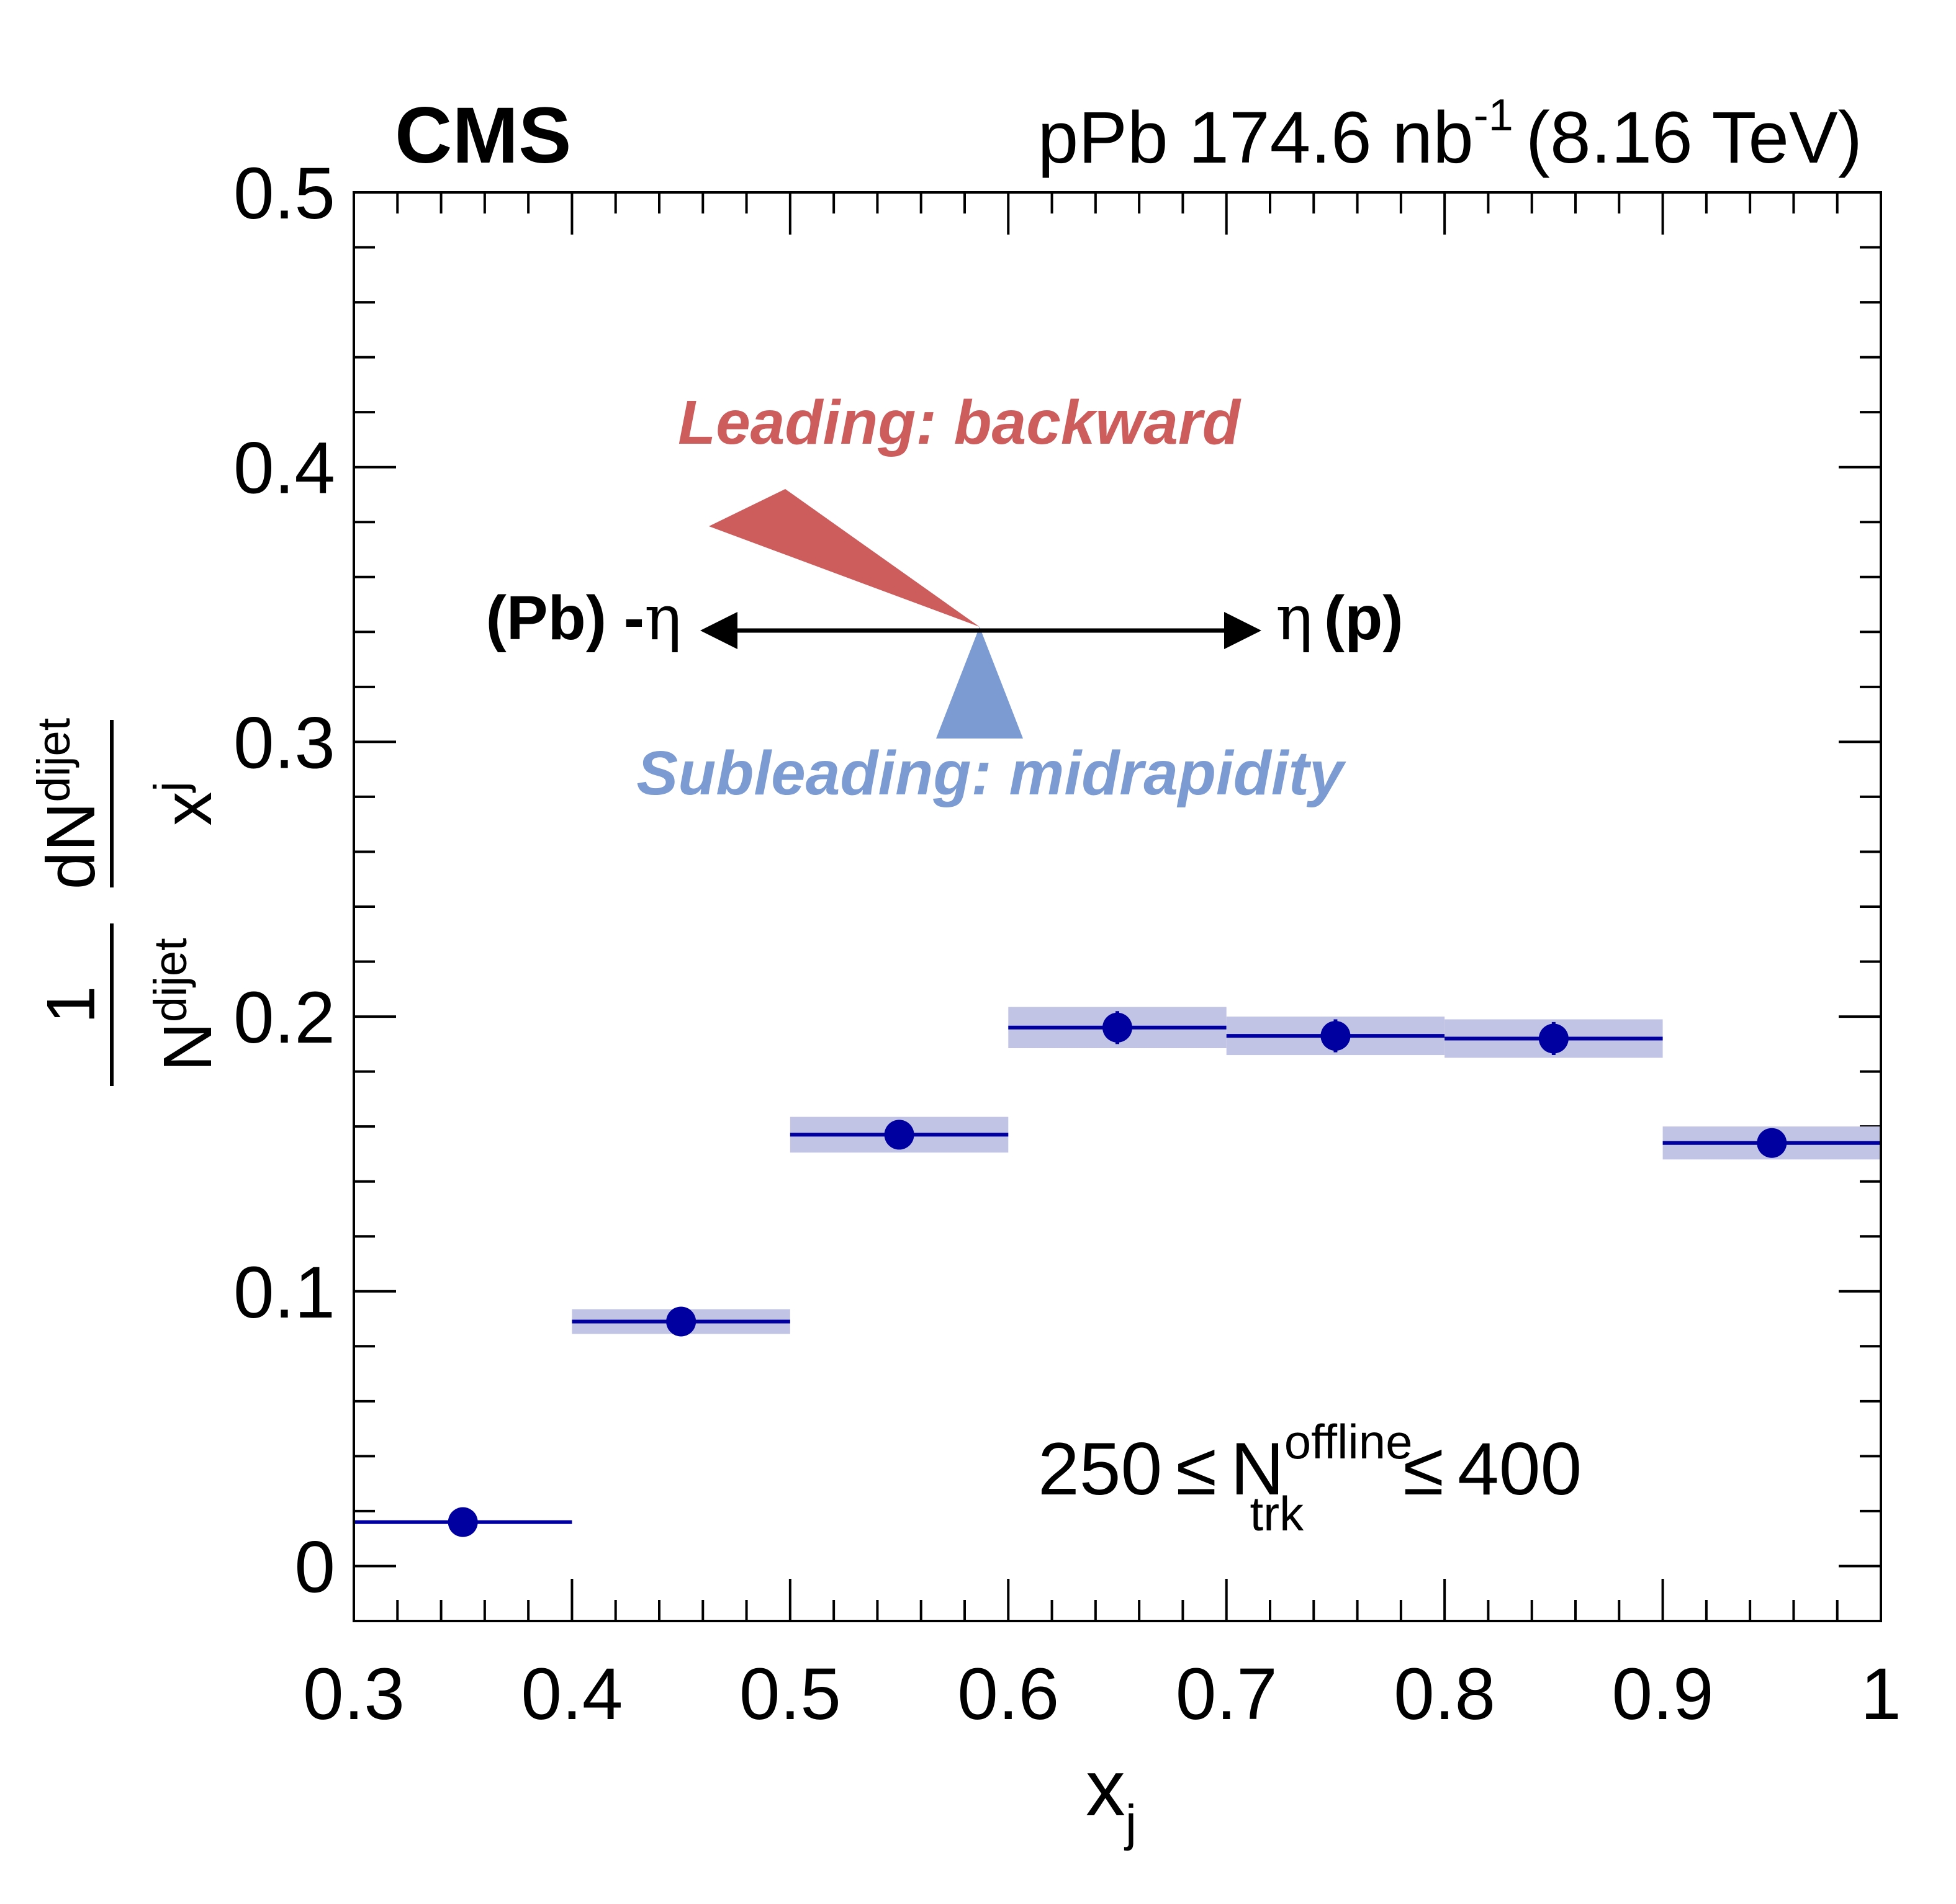 This screenshot has width=1956, height=1904. What do you see at coordinates (185, 1005) in the screenshot?
I see `y-title-prefactor-denominator: Ndijet` at bounding box center [185, 1005].